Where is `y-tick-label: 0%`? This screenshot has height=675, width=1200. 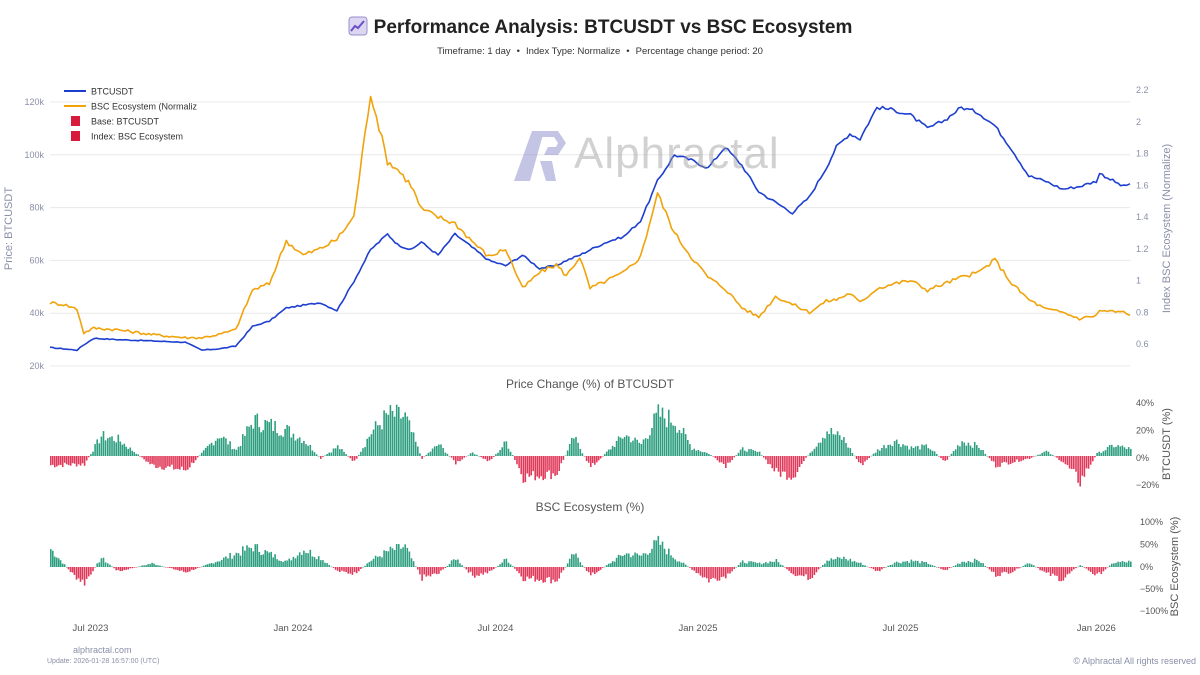
y-tick-label: 0% is located at coordinates (1146, 567).